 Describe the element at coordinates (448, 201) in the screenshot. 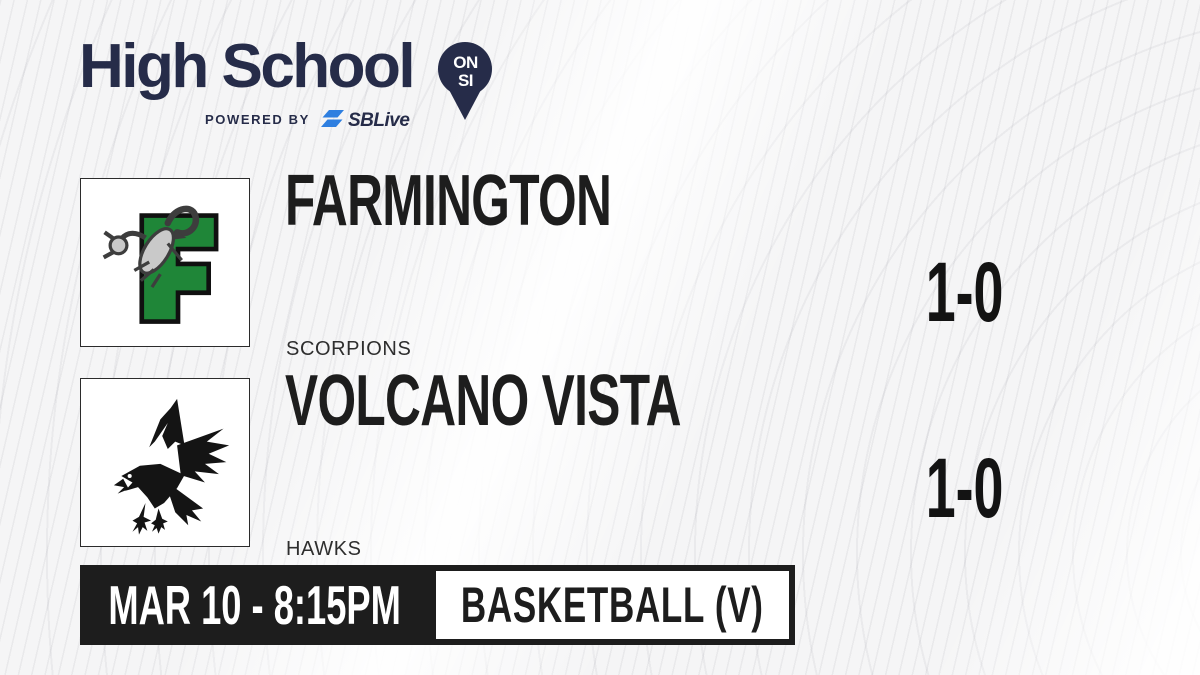

I see `team1-name: FARMINGTON` at that location.